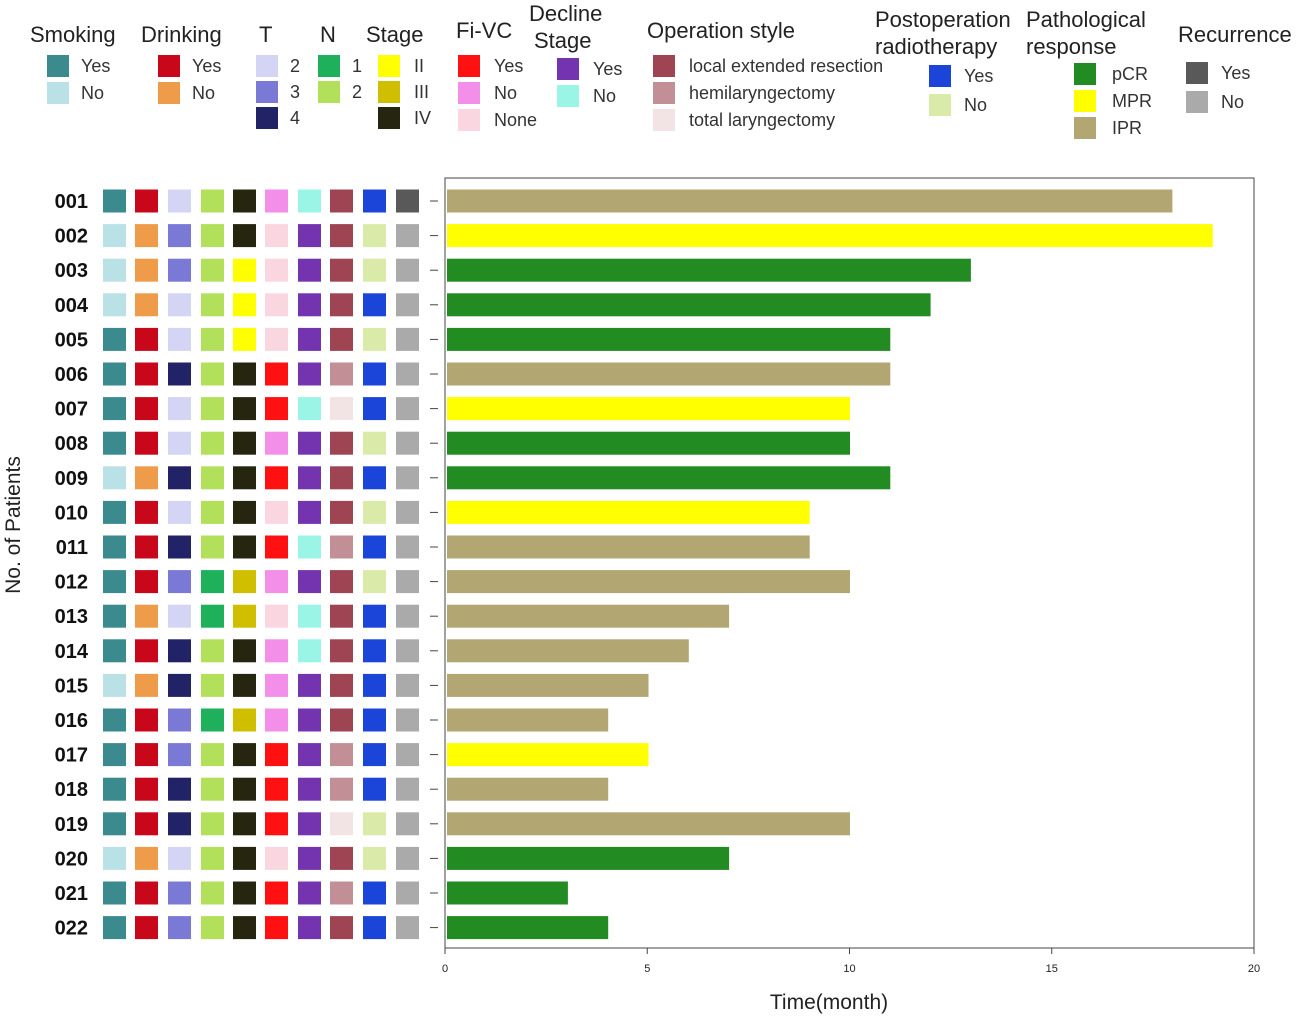  I want to click on tile-012-smoking, so click(114, 582).